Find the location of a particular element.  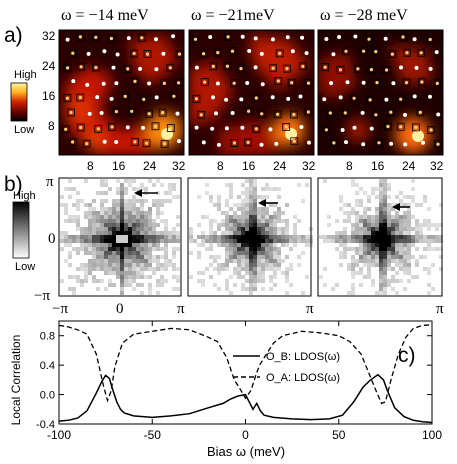

xtick-label: 50 is located at coordinates (339, 435).